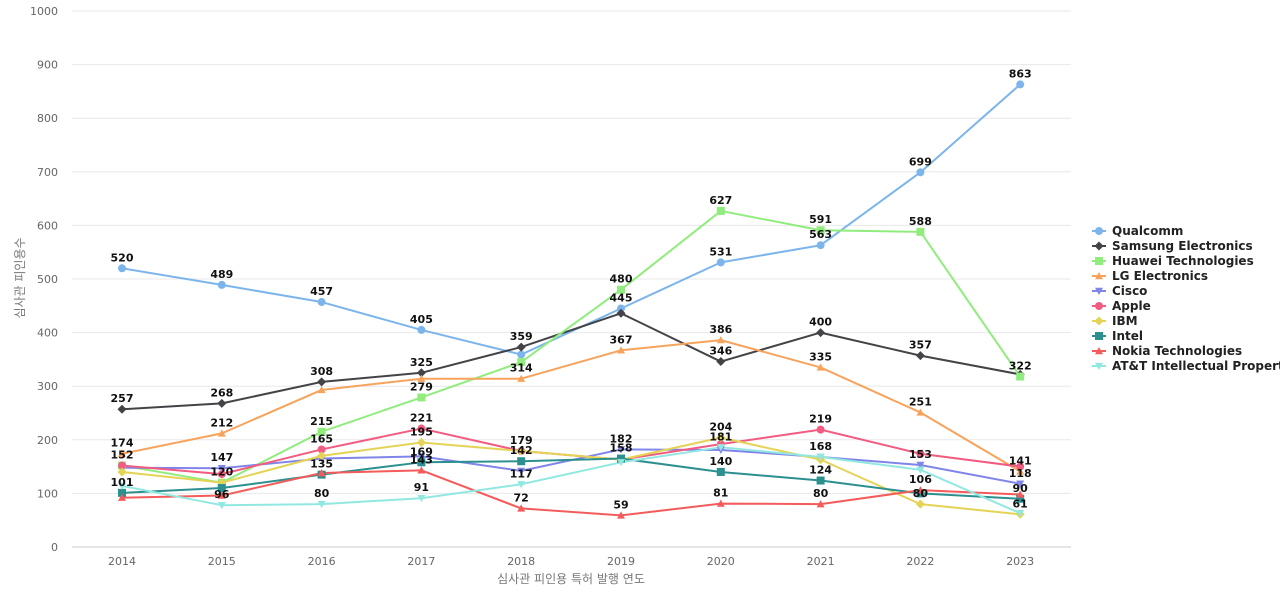 This screenshot has width=1280, height=600. I want to click on y-tick-label: 100, so click(47, 493).